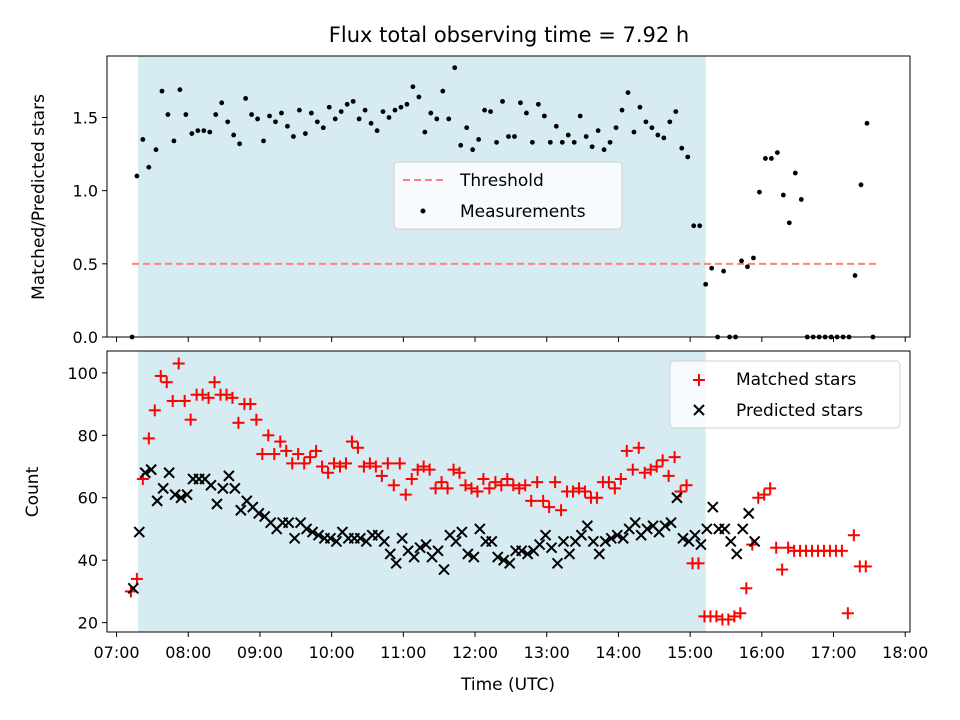 This screenshot has width=960, height=720. I want to click on bottom-legend: Matched stars Predicted stars, so click(785, 394).